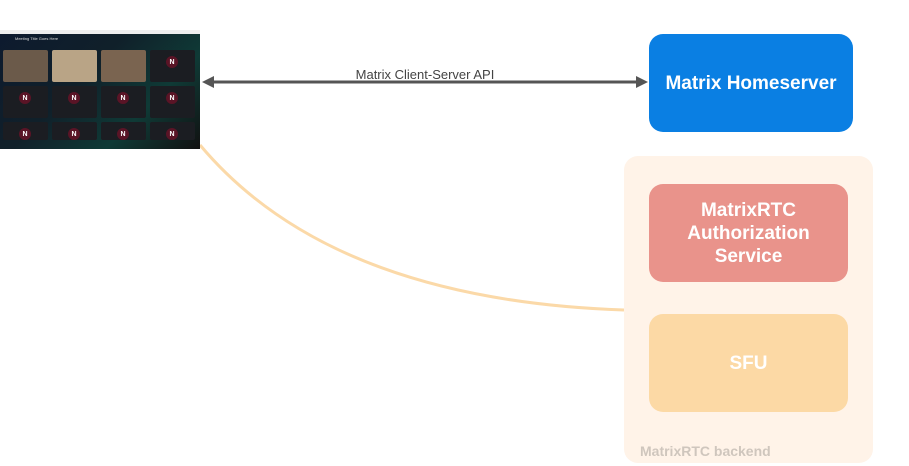  What do you see at coordinates (748, 233) in the screenshot?
I see `authorization-service-box: MatrixRTC Authorization Service` at bounding box center [748, 233].